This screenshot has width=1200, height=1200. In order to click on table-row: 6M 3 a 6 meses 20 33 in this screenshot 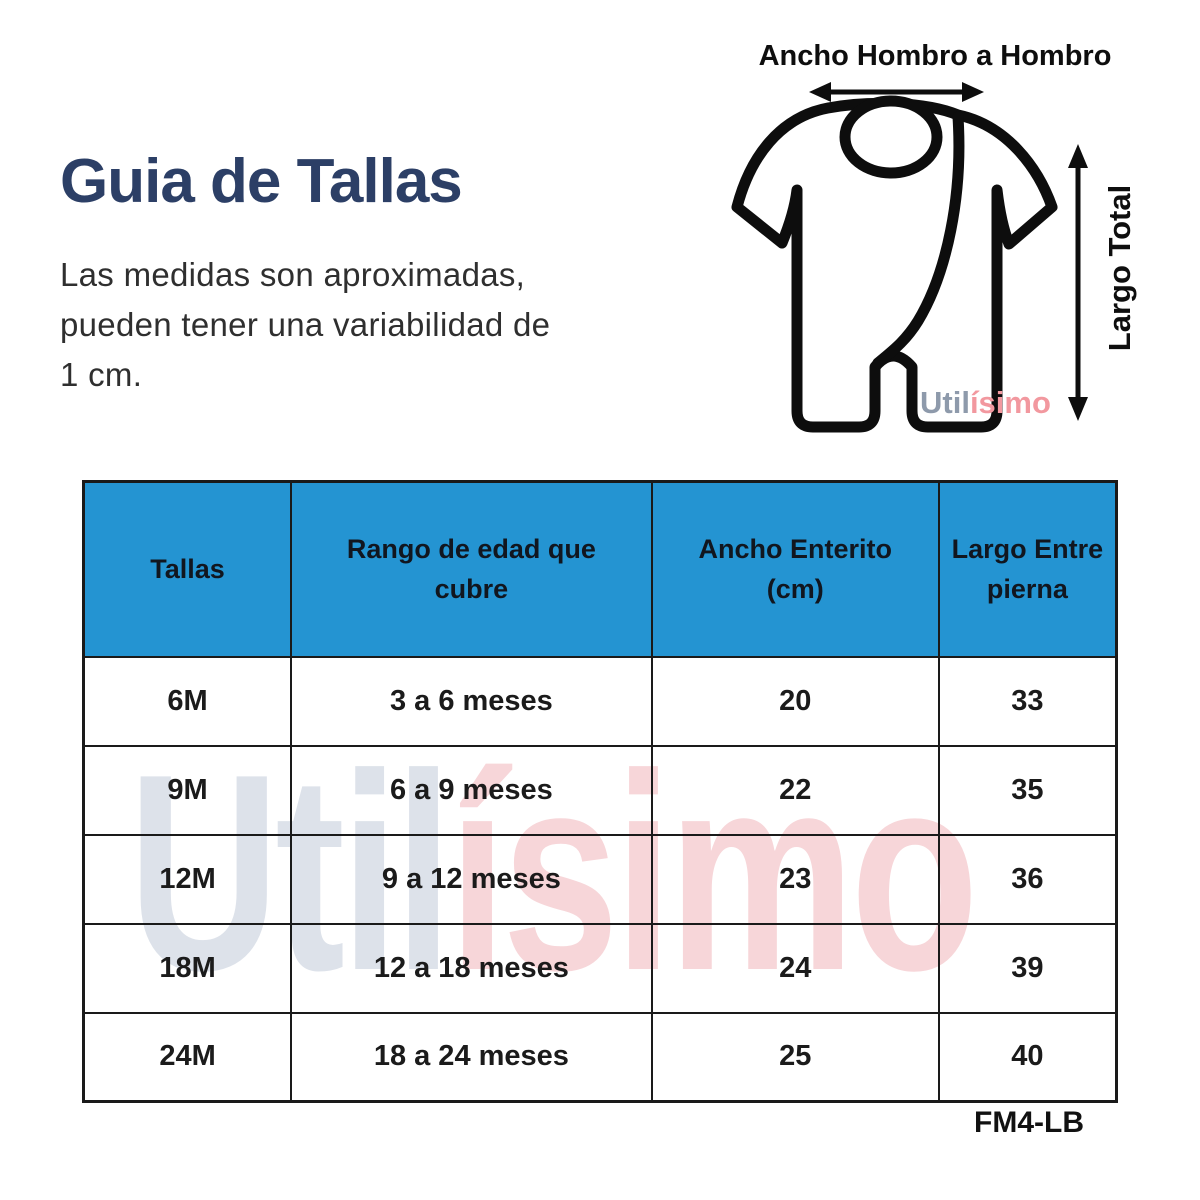, I will do `click(600, 701)`.